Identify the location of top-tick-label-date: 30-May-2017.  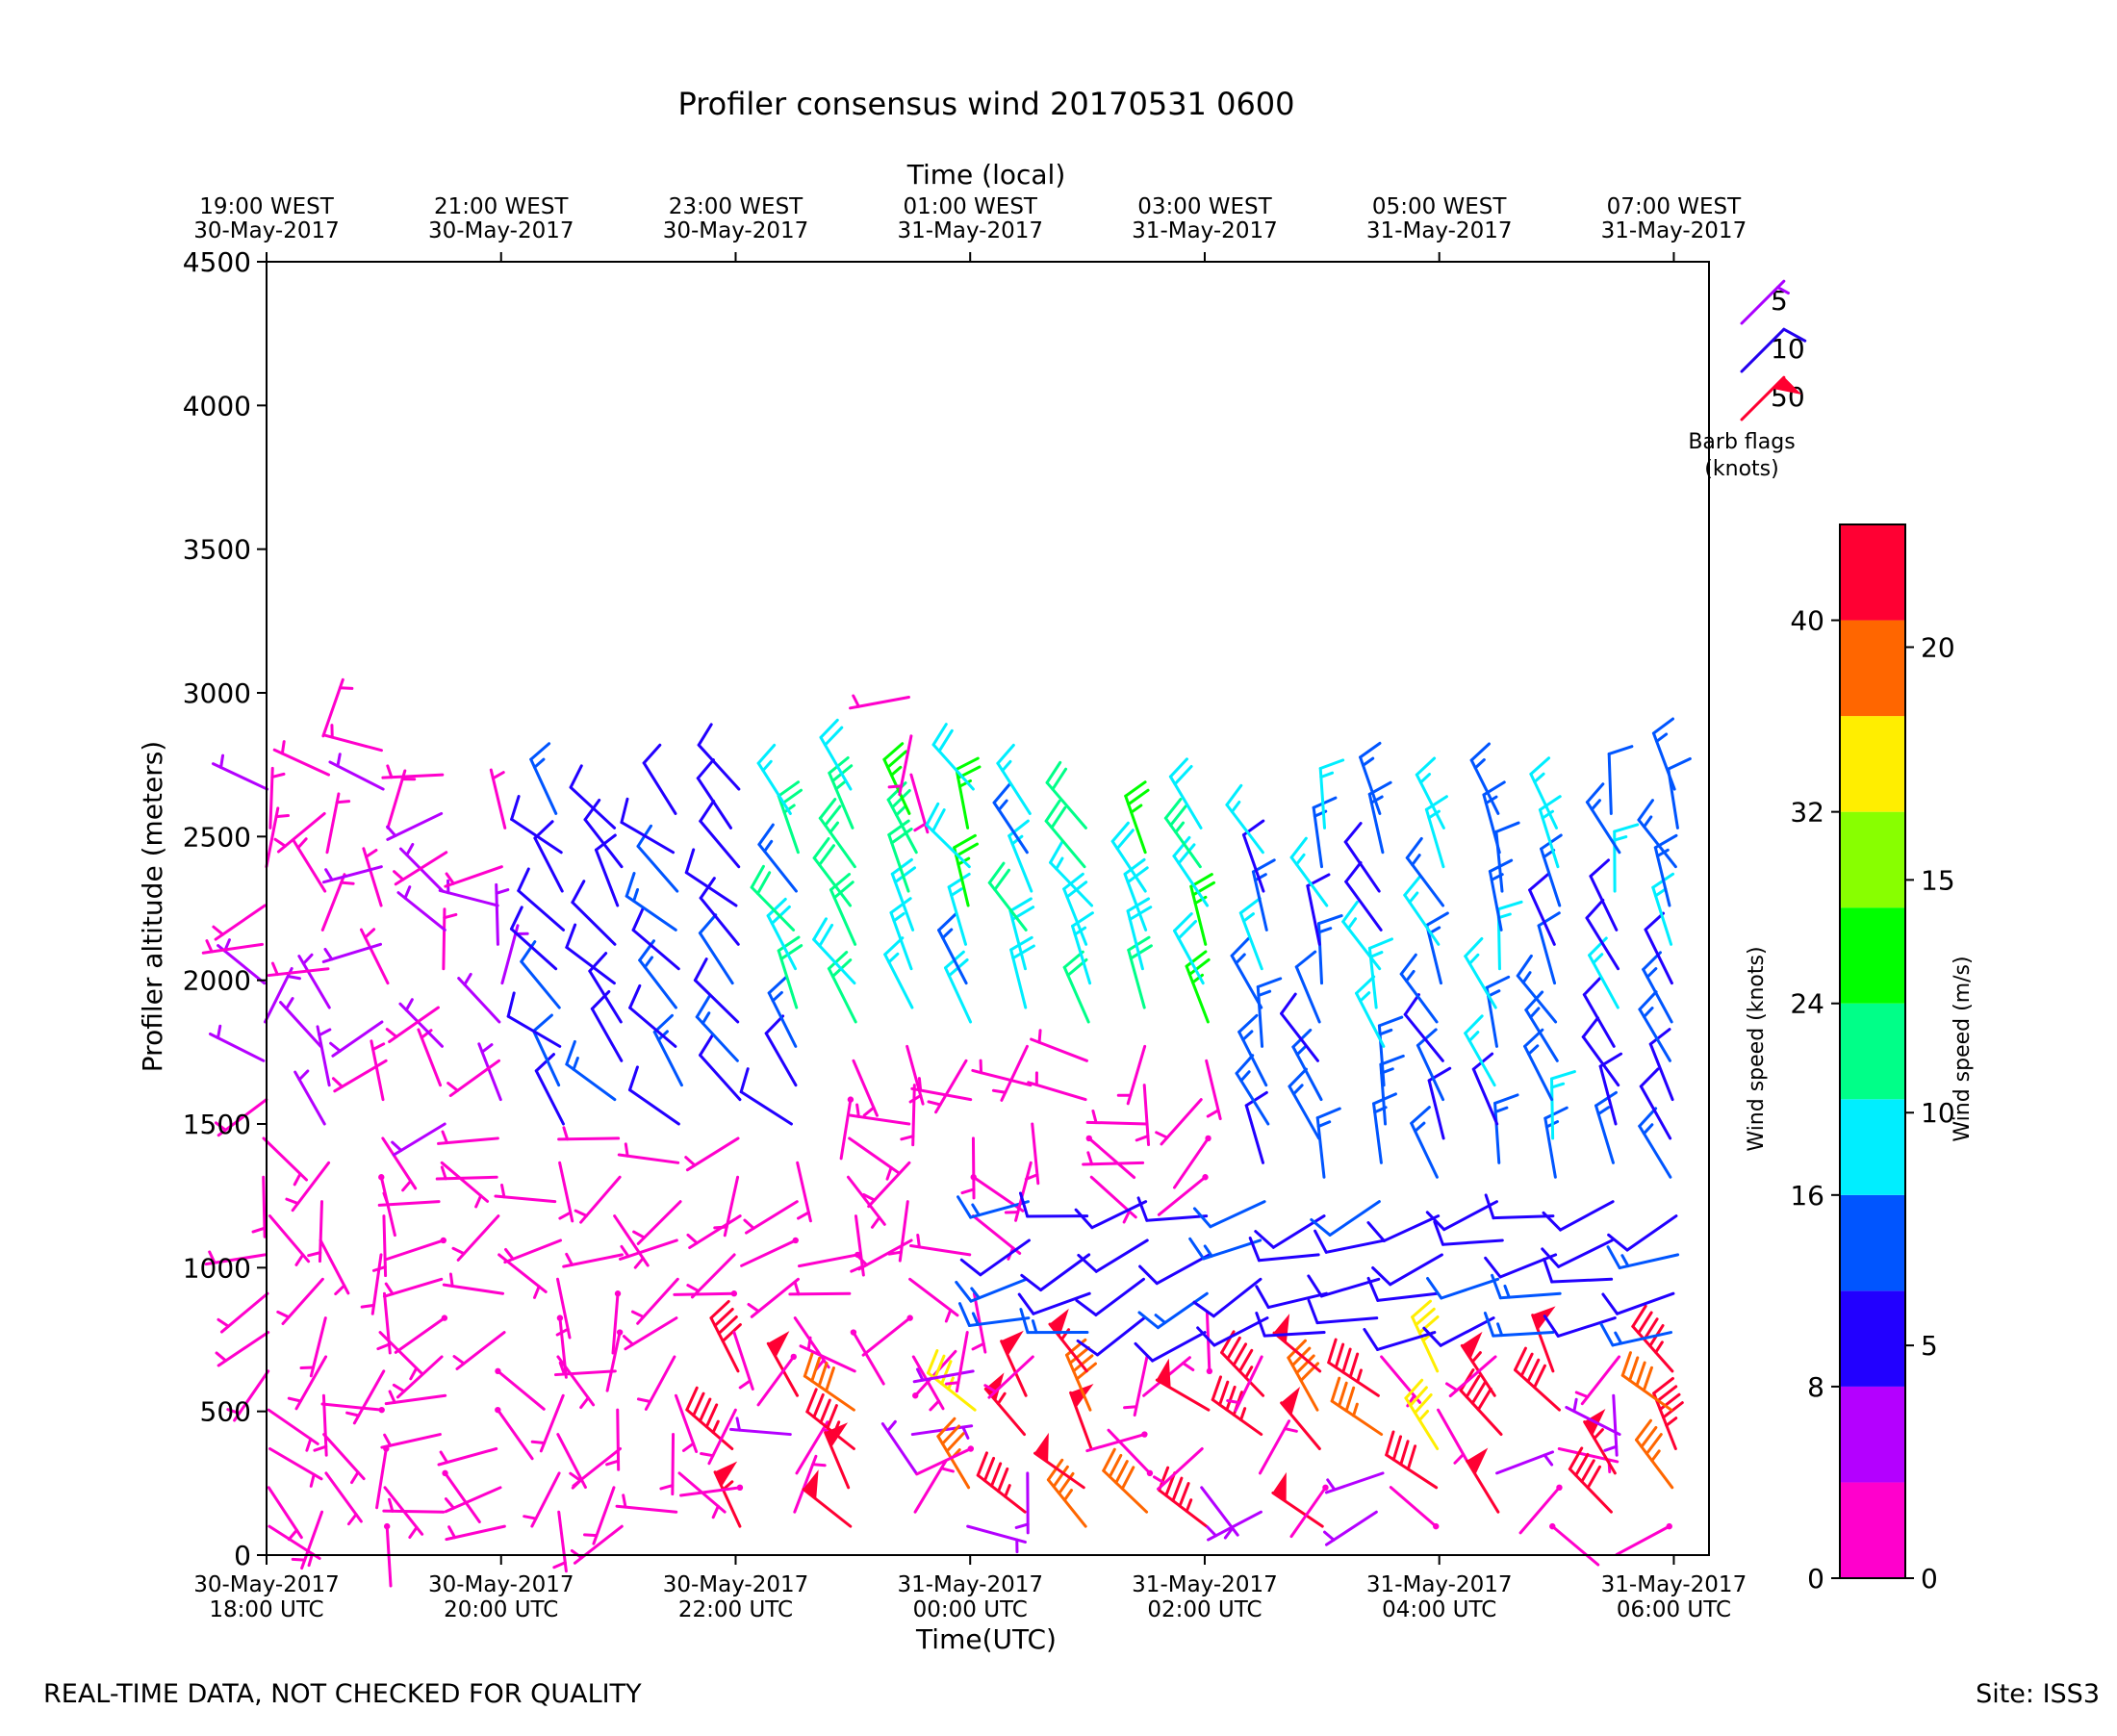
(736, 230).